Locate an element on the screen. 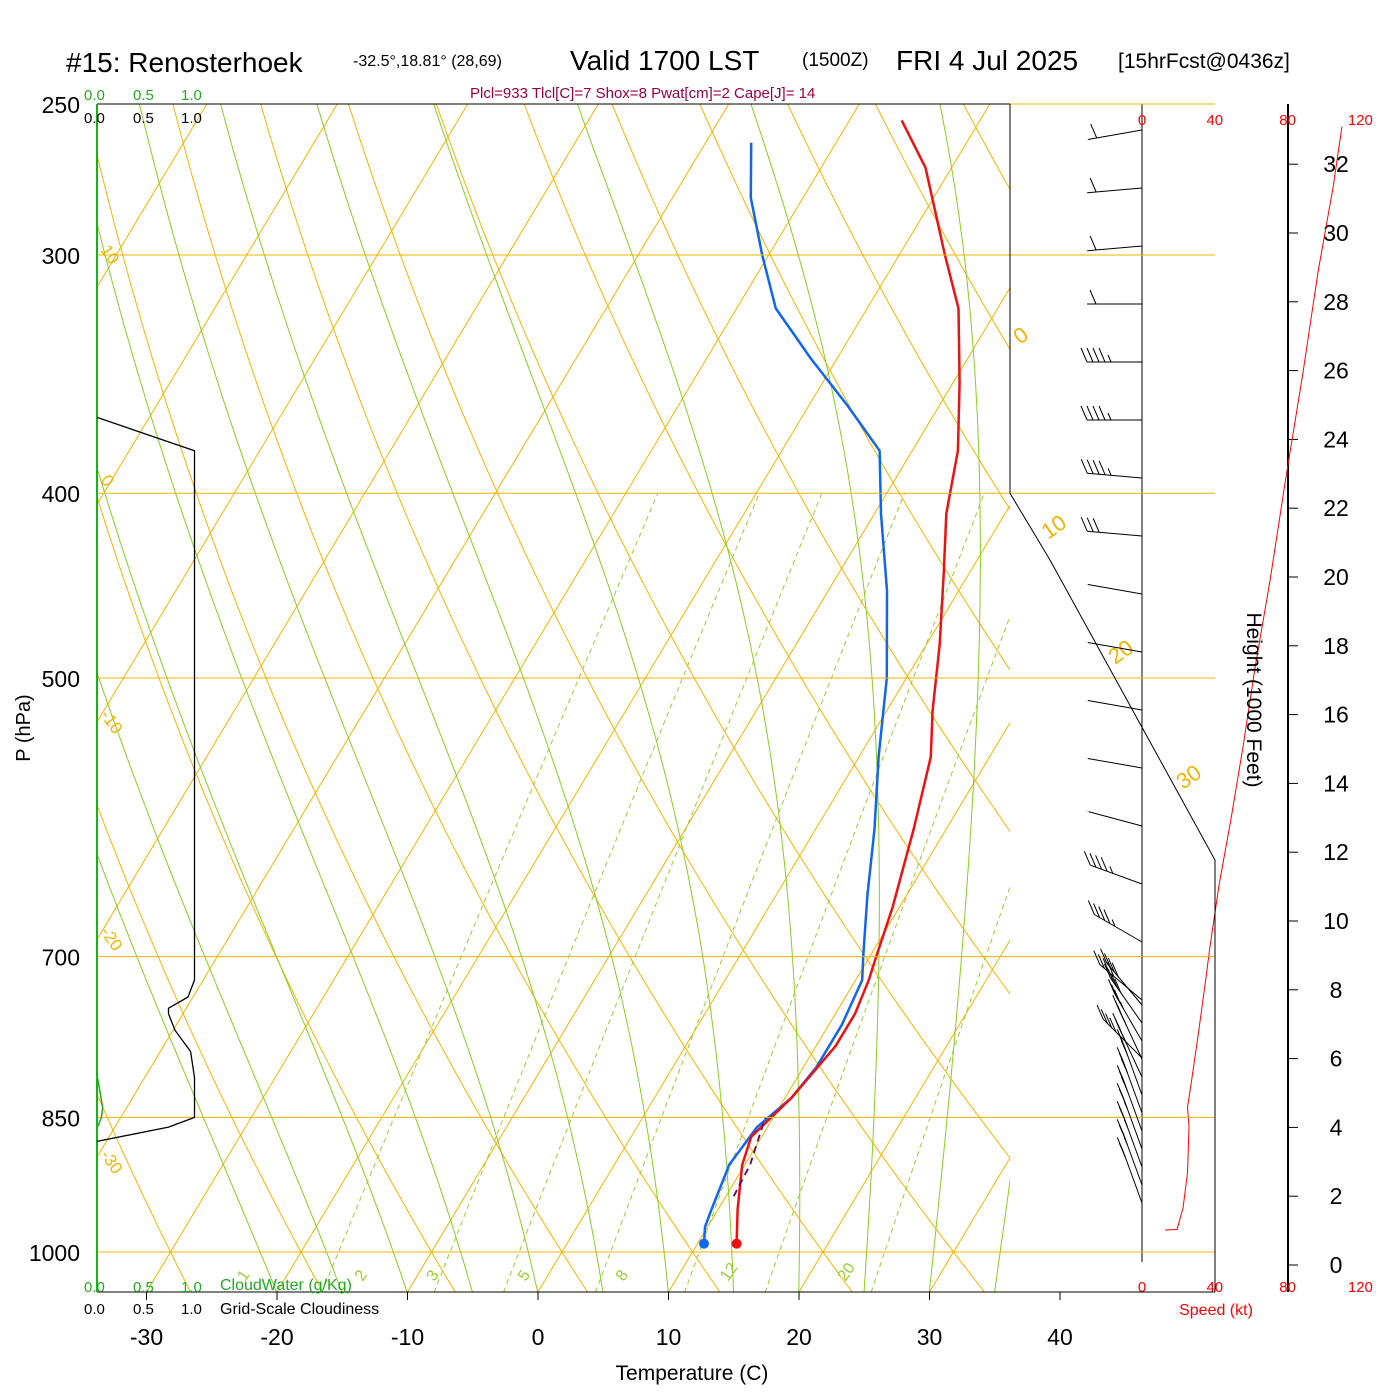 This screenshot has height=1400, width=1400. height-tick-label: 0 is located at coordinates (1336, 1265).